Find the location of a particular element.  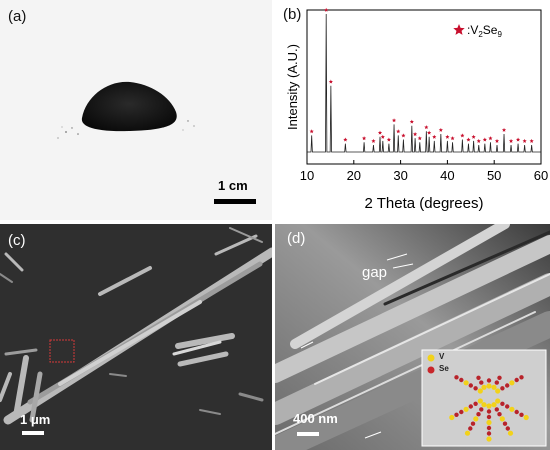

zoom-region-box is located at coordinates (62, 351).